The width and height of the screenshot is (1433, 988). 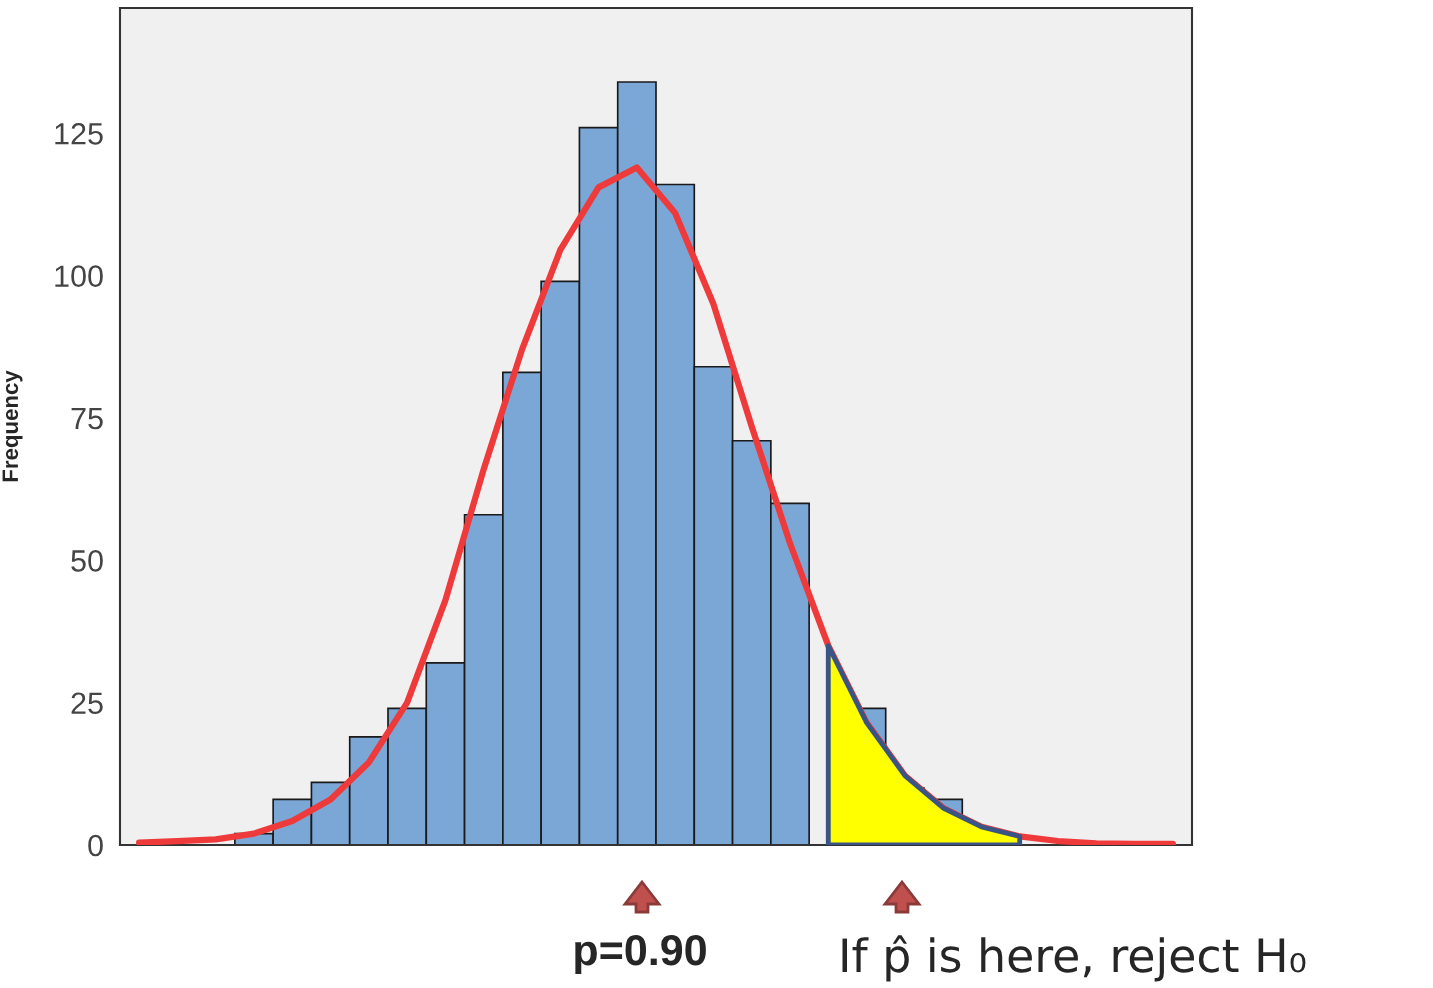 I want to click on y-tick-label: 75, so click(x=87, y=419).